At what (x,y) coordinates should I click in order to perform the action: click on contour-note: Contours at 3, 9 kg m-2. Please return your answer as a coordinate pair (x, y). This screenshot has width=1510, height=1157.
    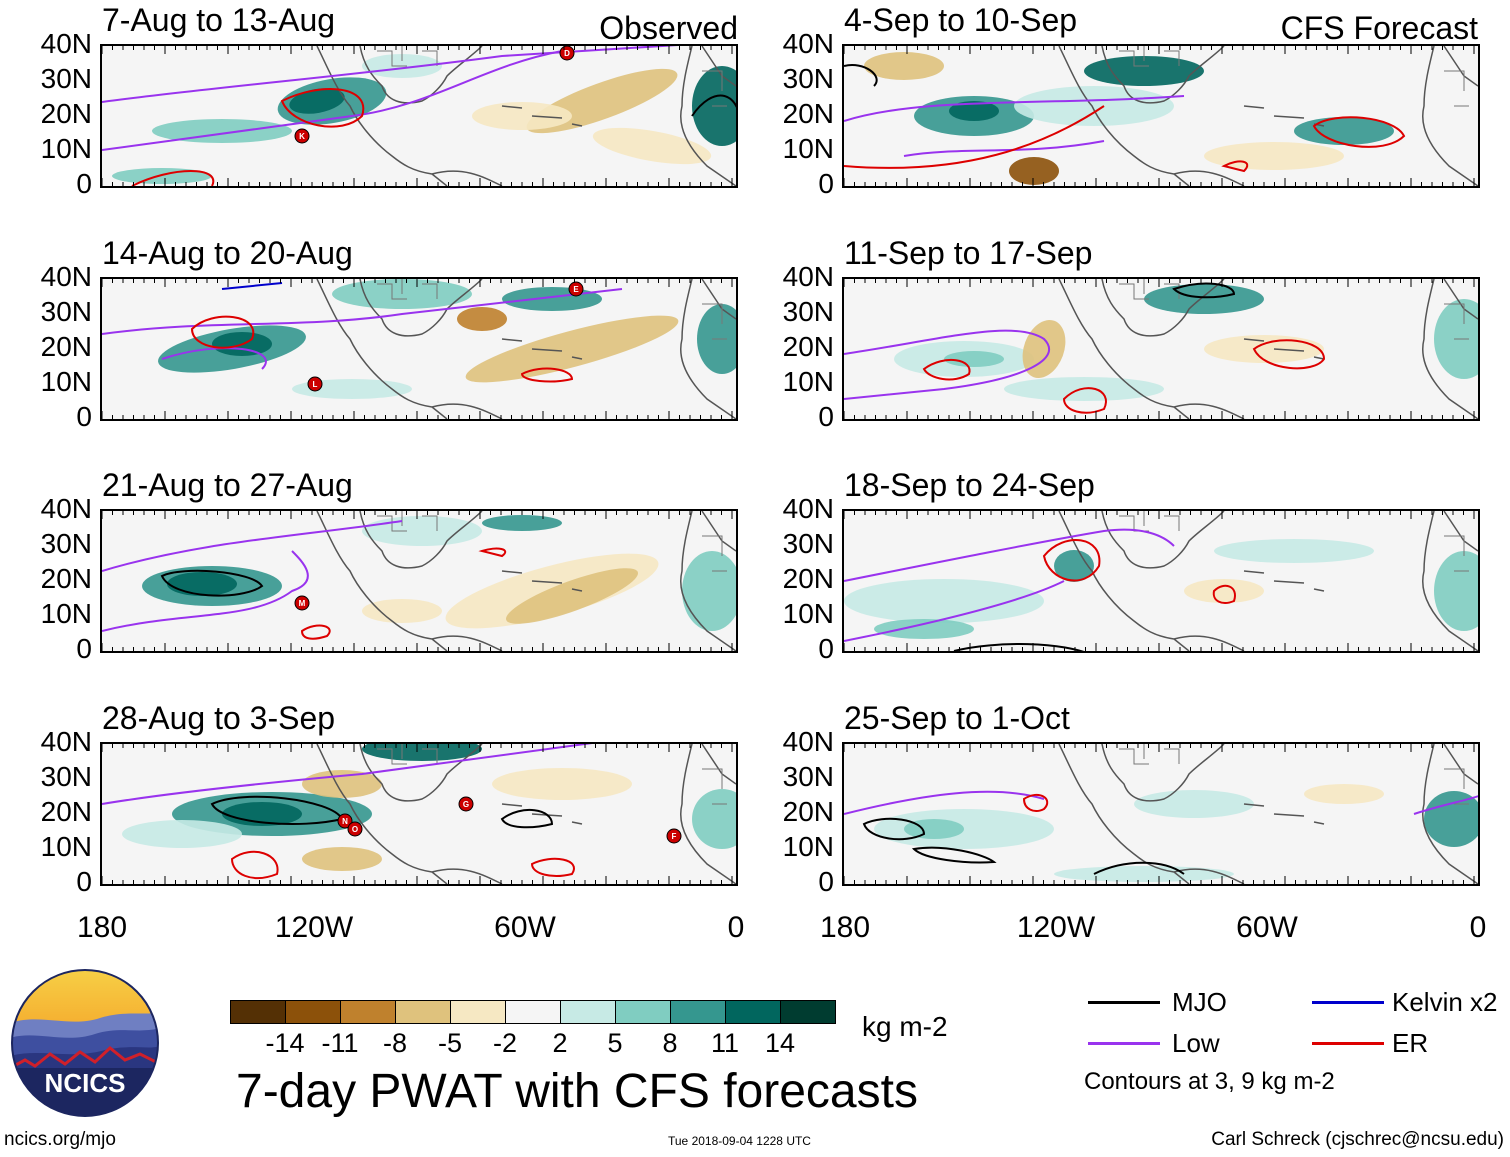
    Looking at the image, I should click on (1209, 1081).